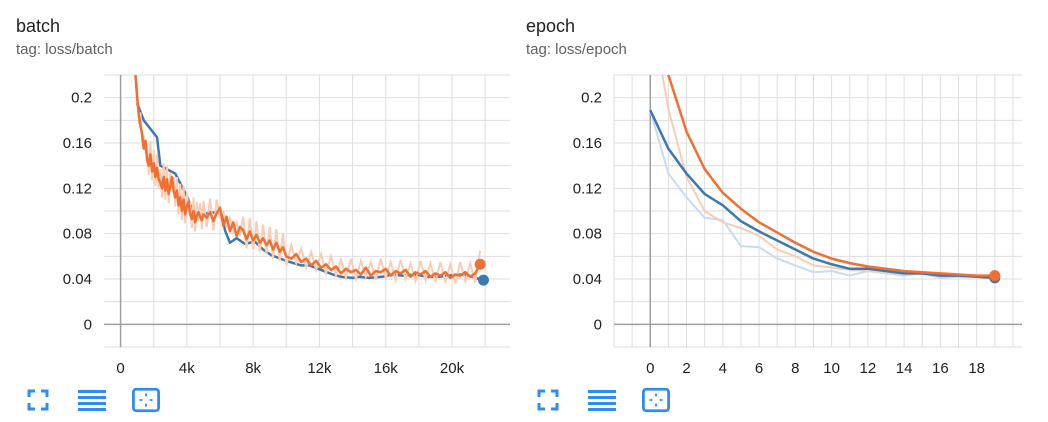  I want to click on x-tick-label: 14, so click(904, 368).